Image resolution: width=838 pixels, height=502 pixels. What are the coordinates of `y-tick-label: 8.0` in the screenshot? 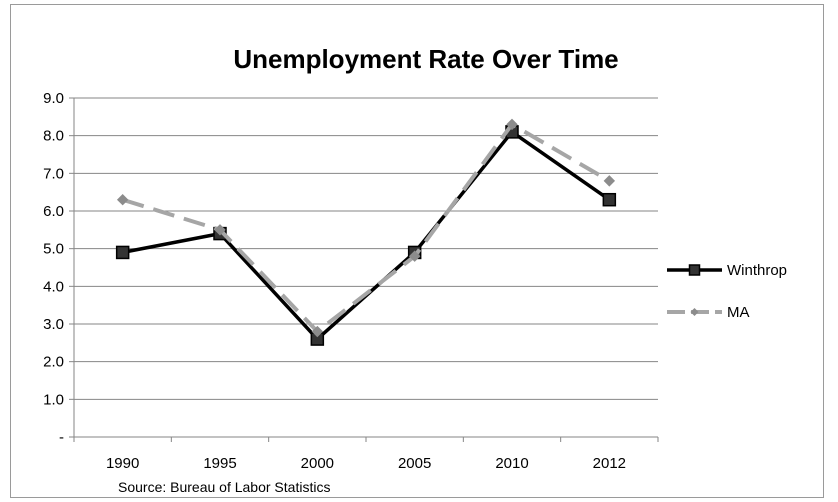 It's located at (53, 136).